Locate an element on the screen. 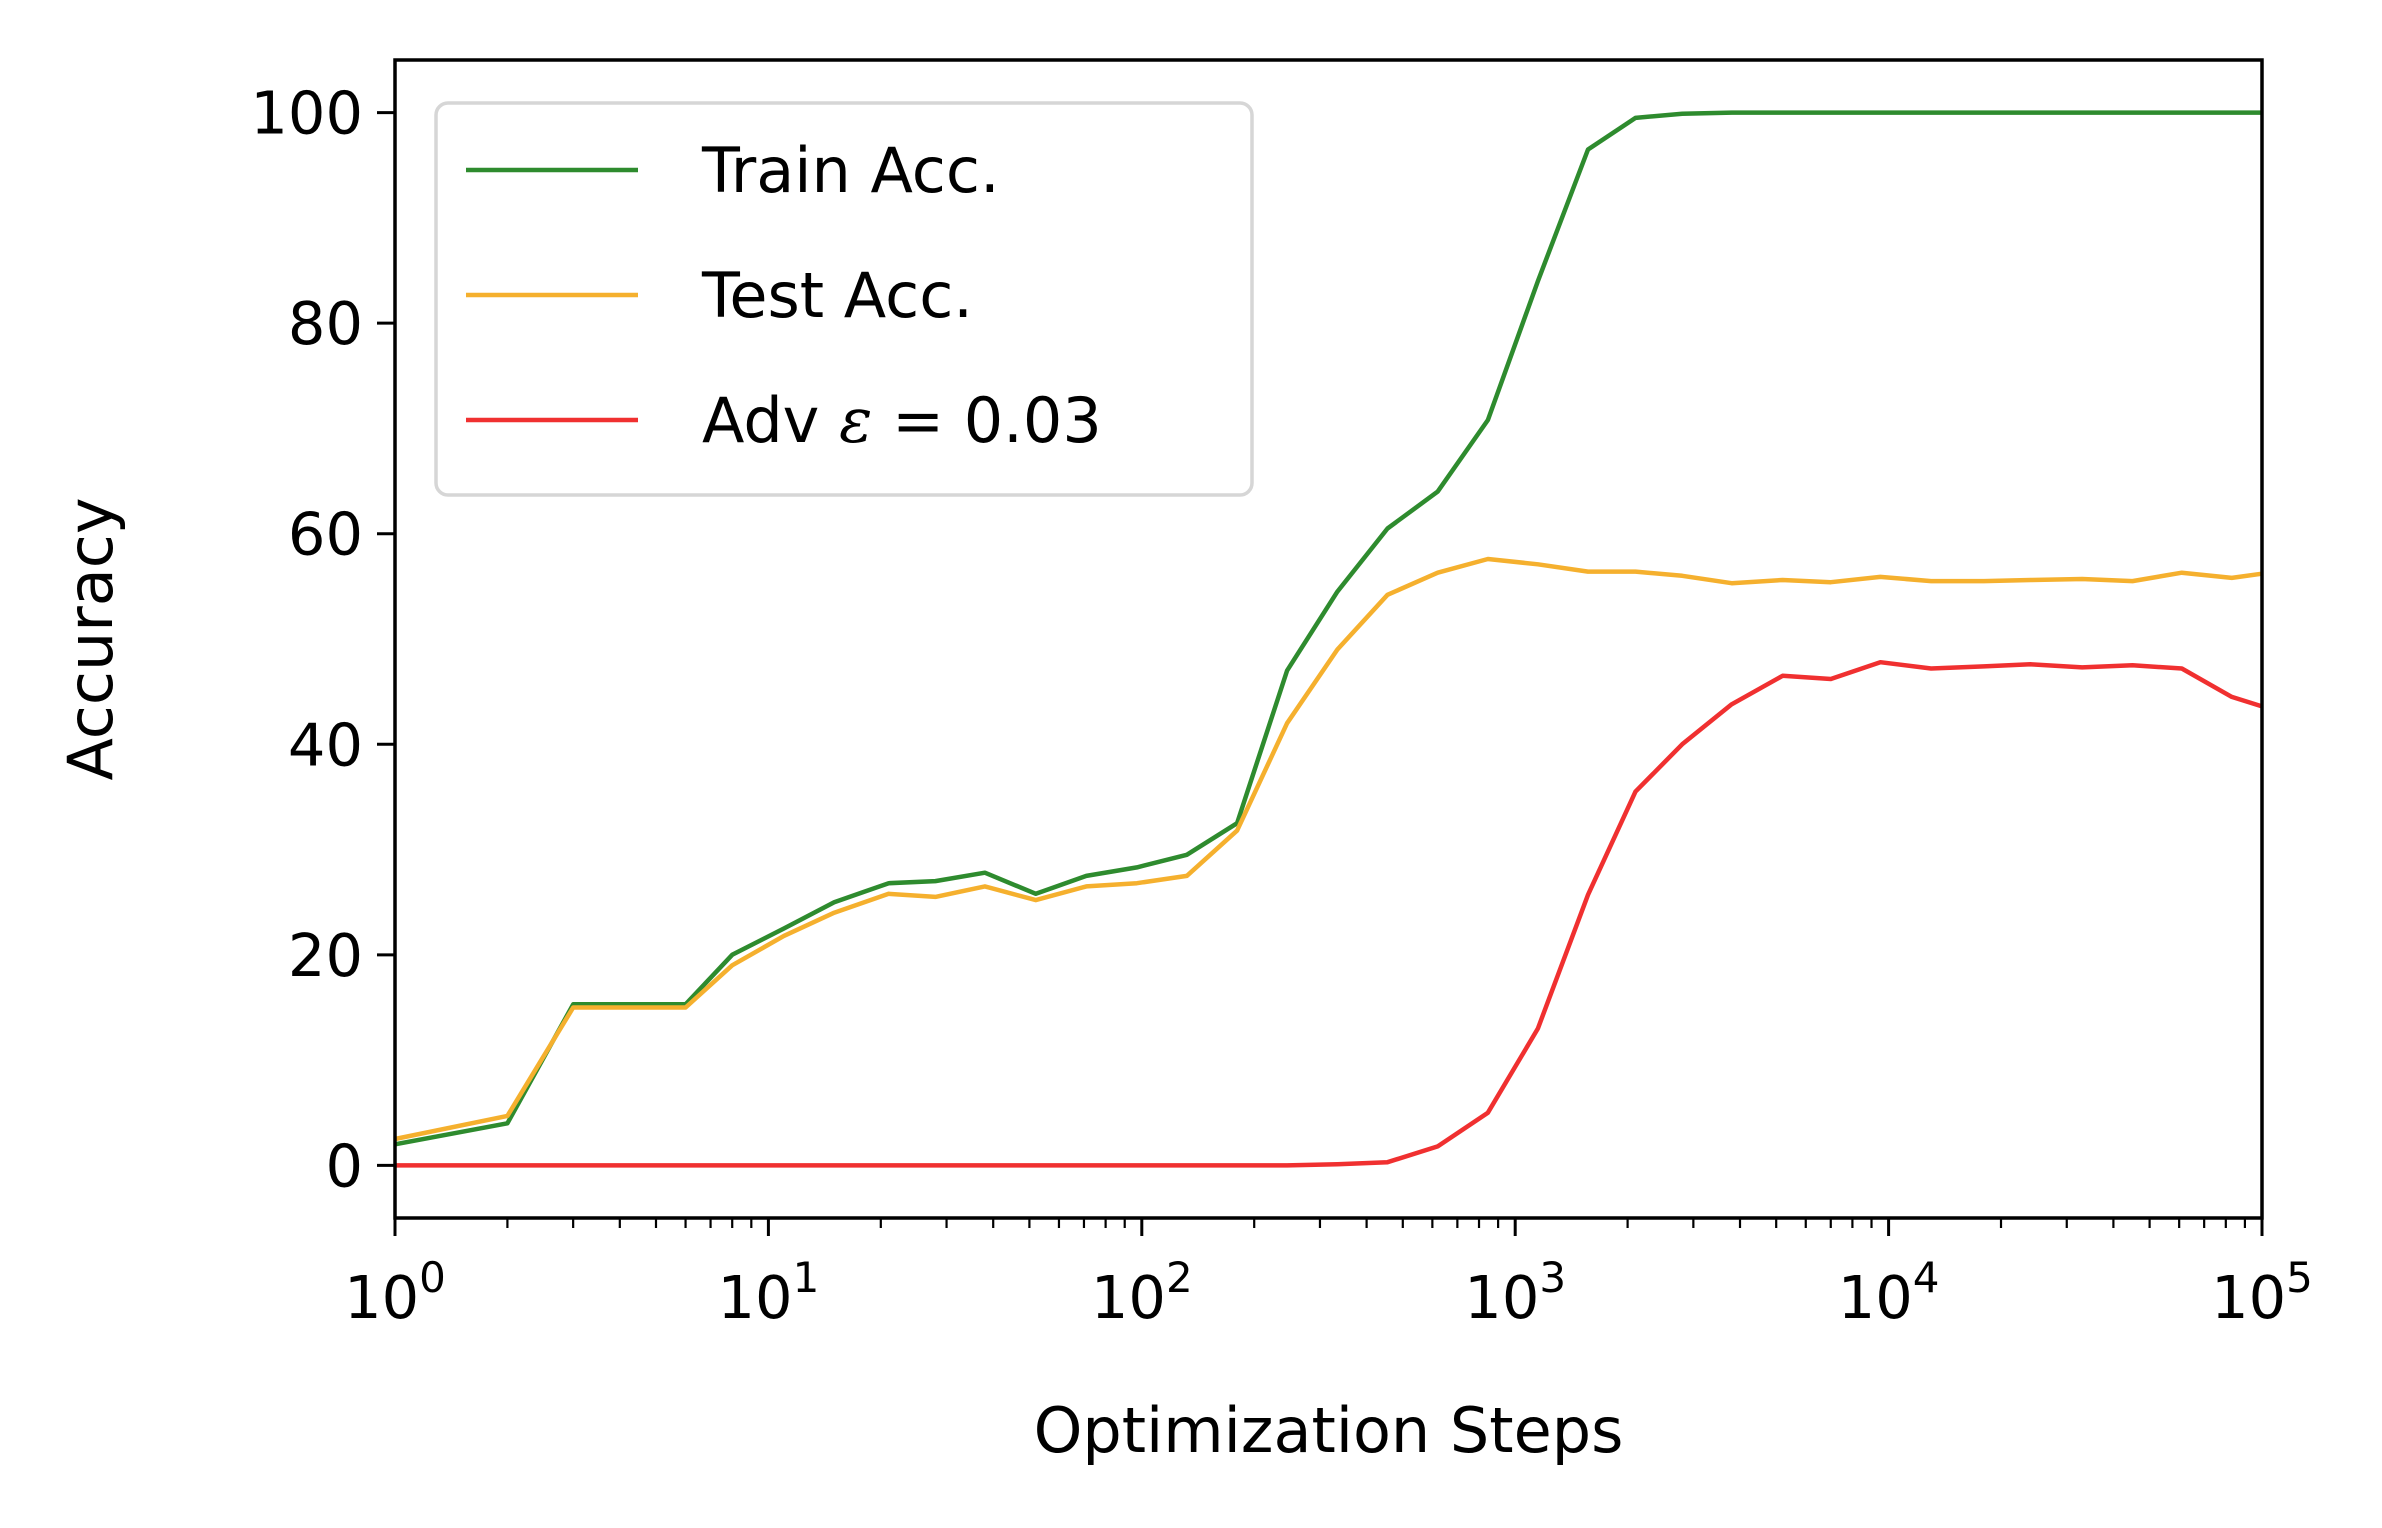 The width and height of the screenshot is (2382, 1528). x-axis: 10⁰ 10¹ 10² 10³ 10⁴ 10⁵ is located at coordinates (1328, 1275).